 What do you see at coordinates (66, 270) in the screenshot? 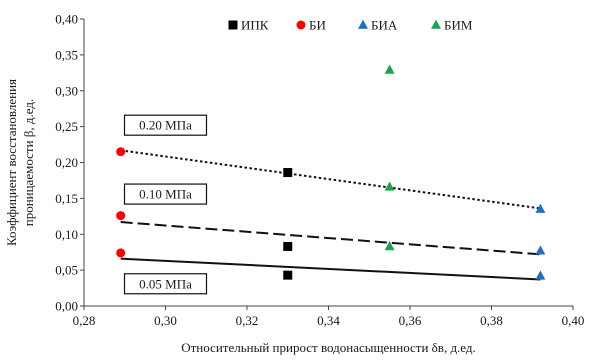
I see `y-tick-label: 0,05` at bounding box center [66, 270].